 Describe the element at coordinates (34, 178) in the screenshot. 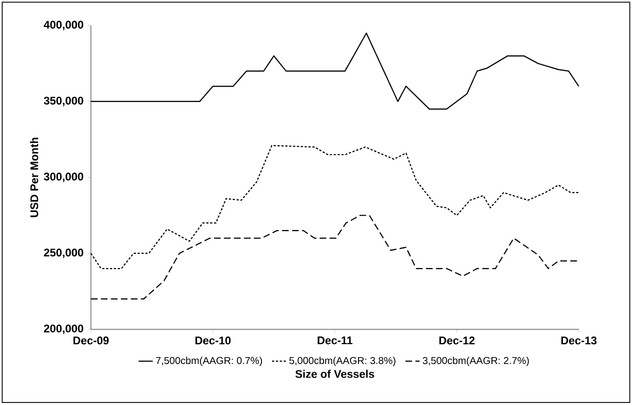

I see `y-axis-title: USD Per Month` at that location.